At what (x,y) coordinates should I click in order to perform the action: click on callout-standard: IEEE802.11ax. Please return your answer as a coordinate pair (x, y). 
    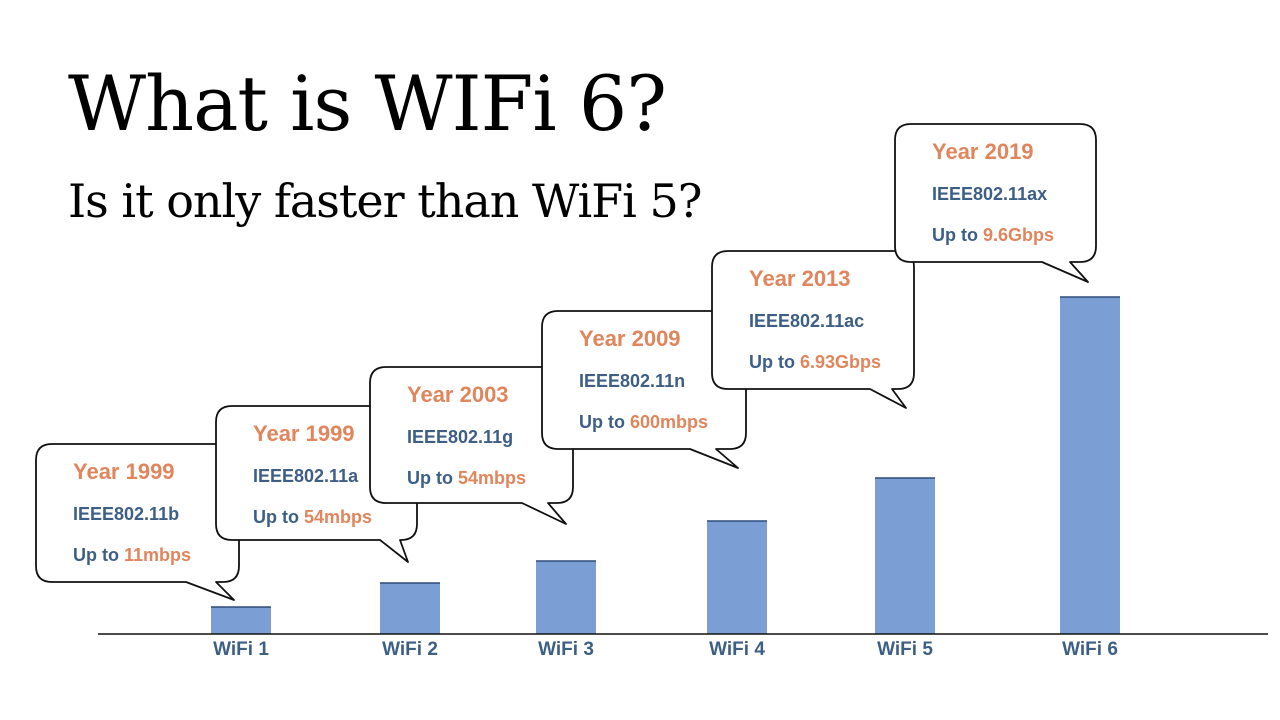
    Looking at the image, I should click on (989, 194).